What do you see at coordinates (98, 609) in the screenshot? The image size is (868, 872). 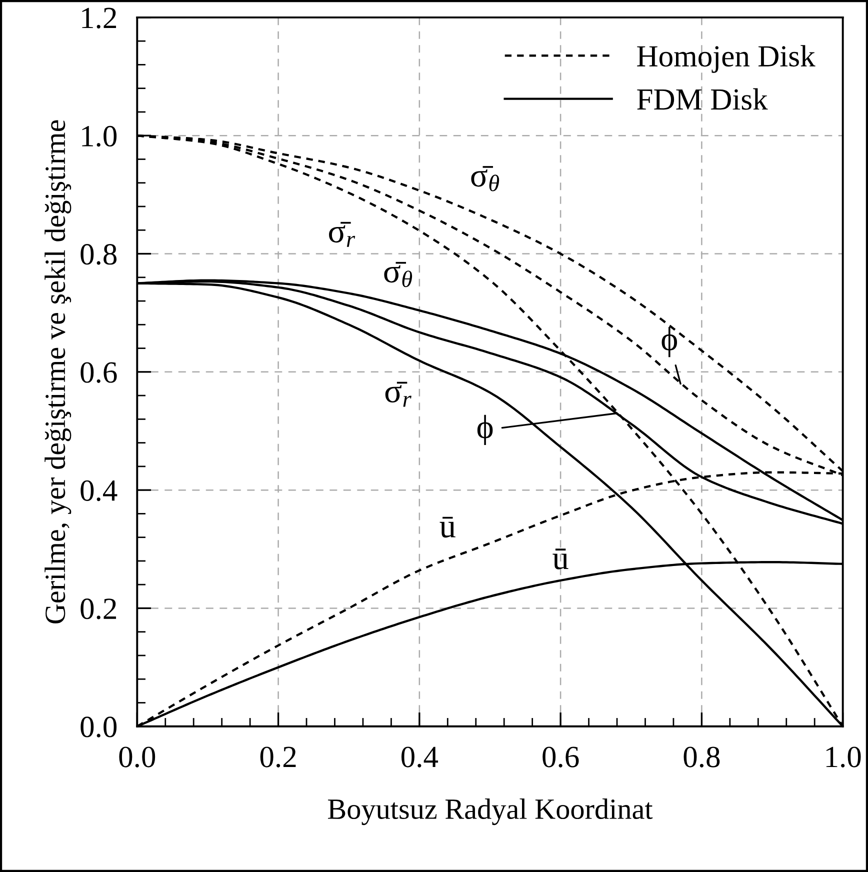 I see `y-tick-label: 0.2` at bounding box center [98, 609].